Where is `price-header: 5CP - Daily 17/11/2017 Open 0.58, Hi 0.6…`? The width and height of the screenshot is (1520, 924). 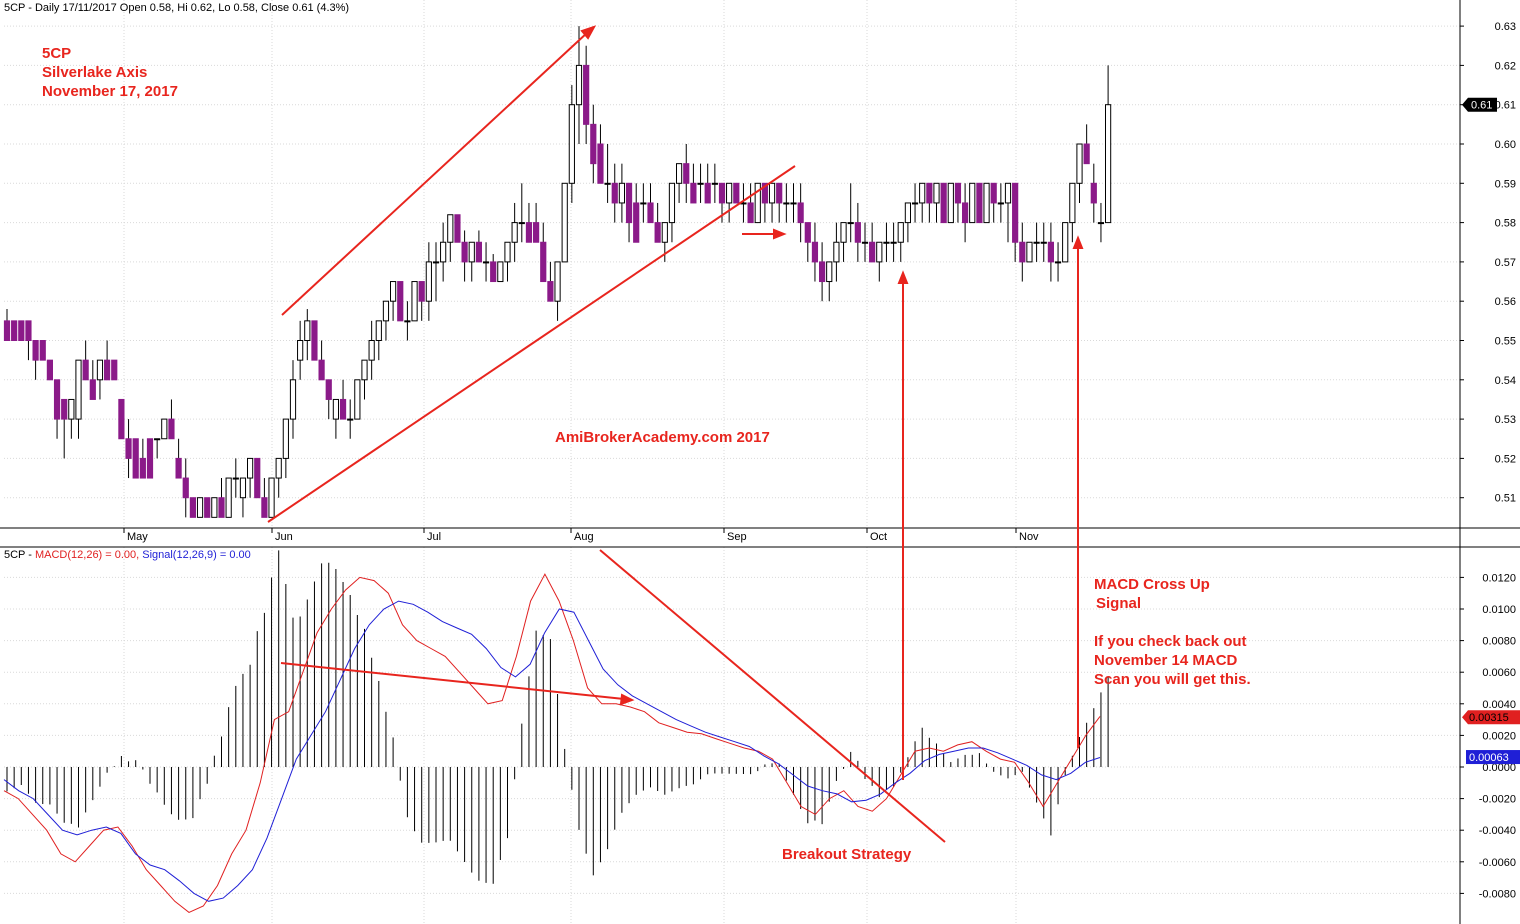
price-header: 5CP - Daily 17/11/2017 Open 0.58, Hi 0.6… is located at coordinates (176, 8).